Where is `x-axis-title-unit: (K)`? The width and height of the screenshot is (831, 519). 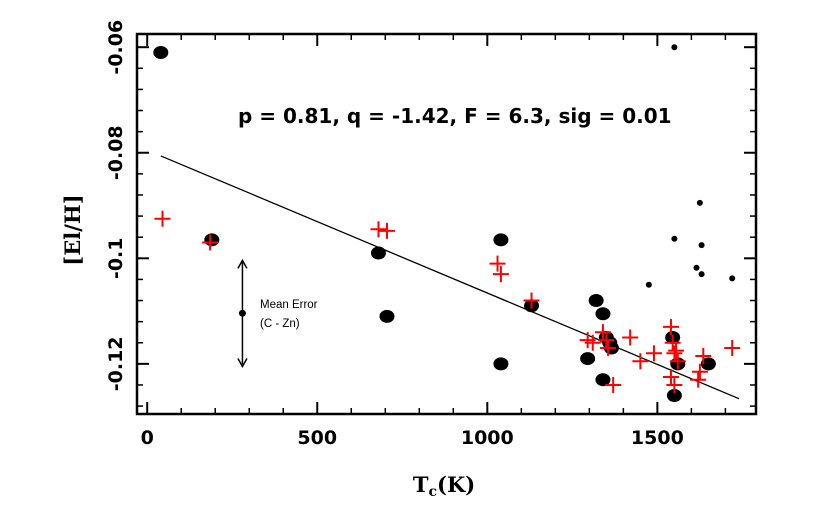
x-axis-title-unit: (K) is located at coordinates (456, 484).